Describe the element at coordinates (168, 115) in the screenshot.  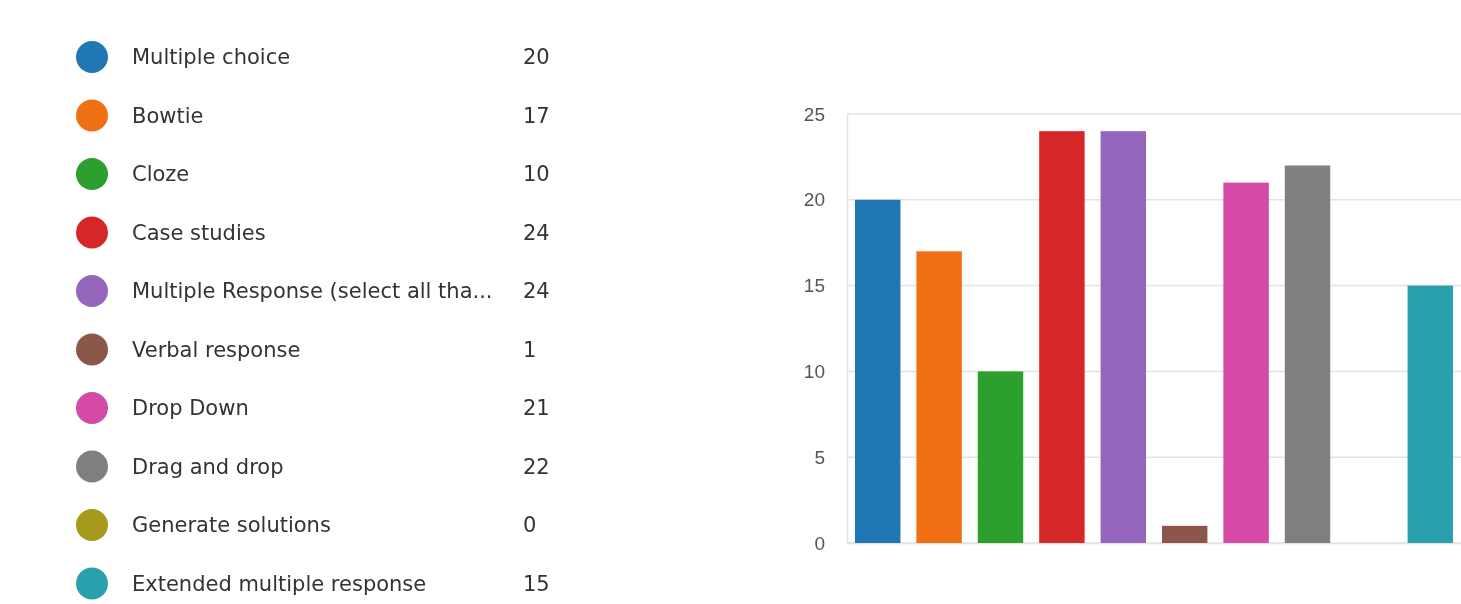
I see `legend-label: Bowtie` at that location.